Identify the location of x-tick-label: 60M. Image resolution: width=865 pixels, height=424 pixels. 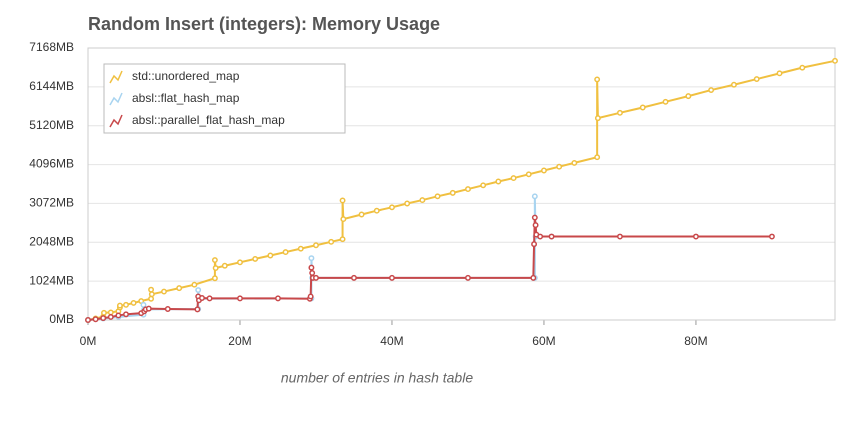
(543, 341).